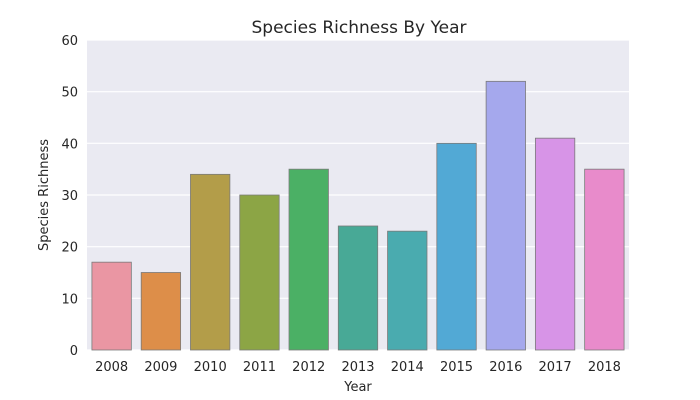 This screenshot has height=400, width=700. What do you see at coordinates (359, 28) in the screenshot?
I see `chart-title: Species Richness By Year` at bounding box center [359, 28].